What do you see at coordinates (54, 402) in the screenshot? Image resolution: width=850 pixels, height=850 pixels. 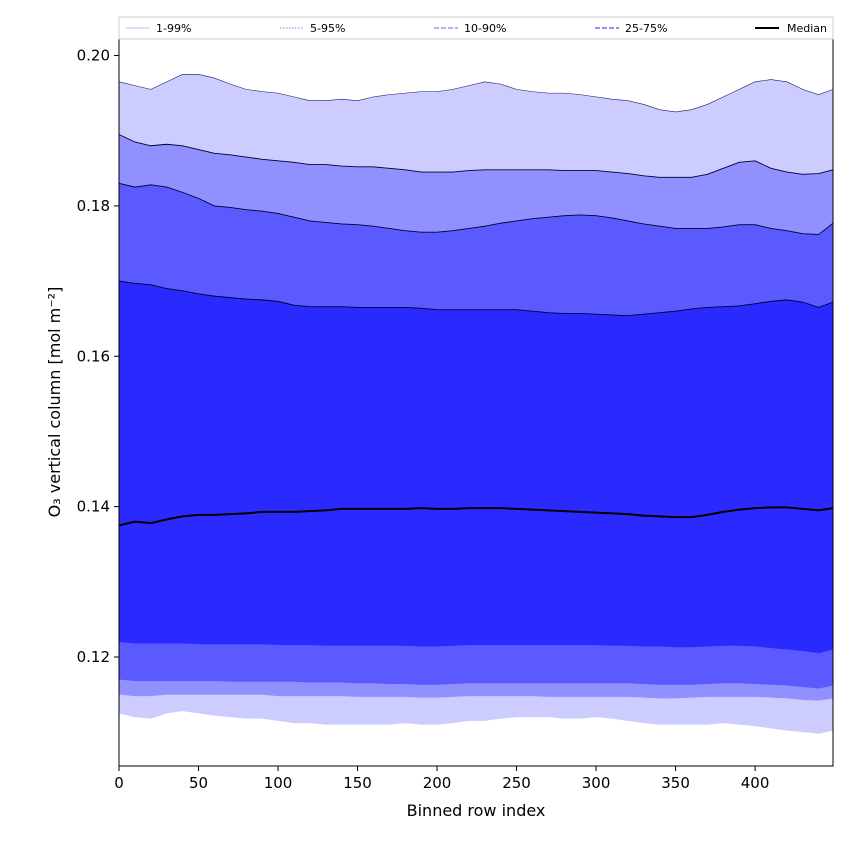 I see `y-axis-label: O₃ vertical column [mol m⁻²]` at bounding box center [54, 402].